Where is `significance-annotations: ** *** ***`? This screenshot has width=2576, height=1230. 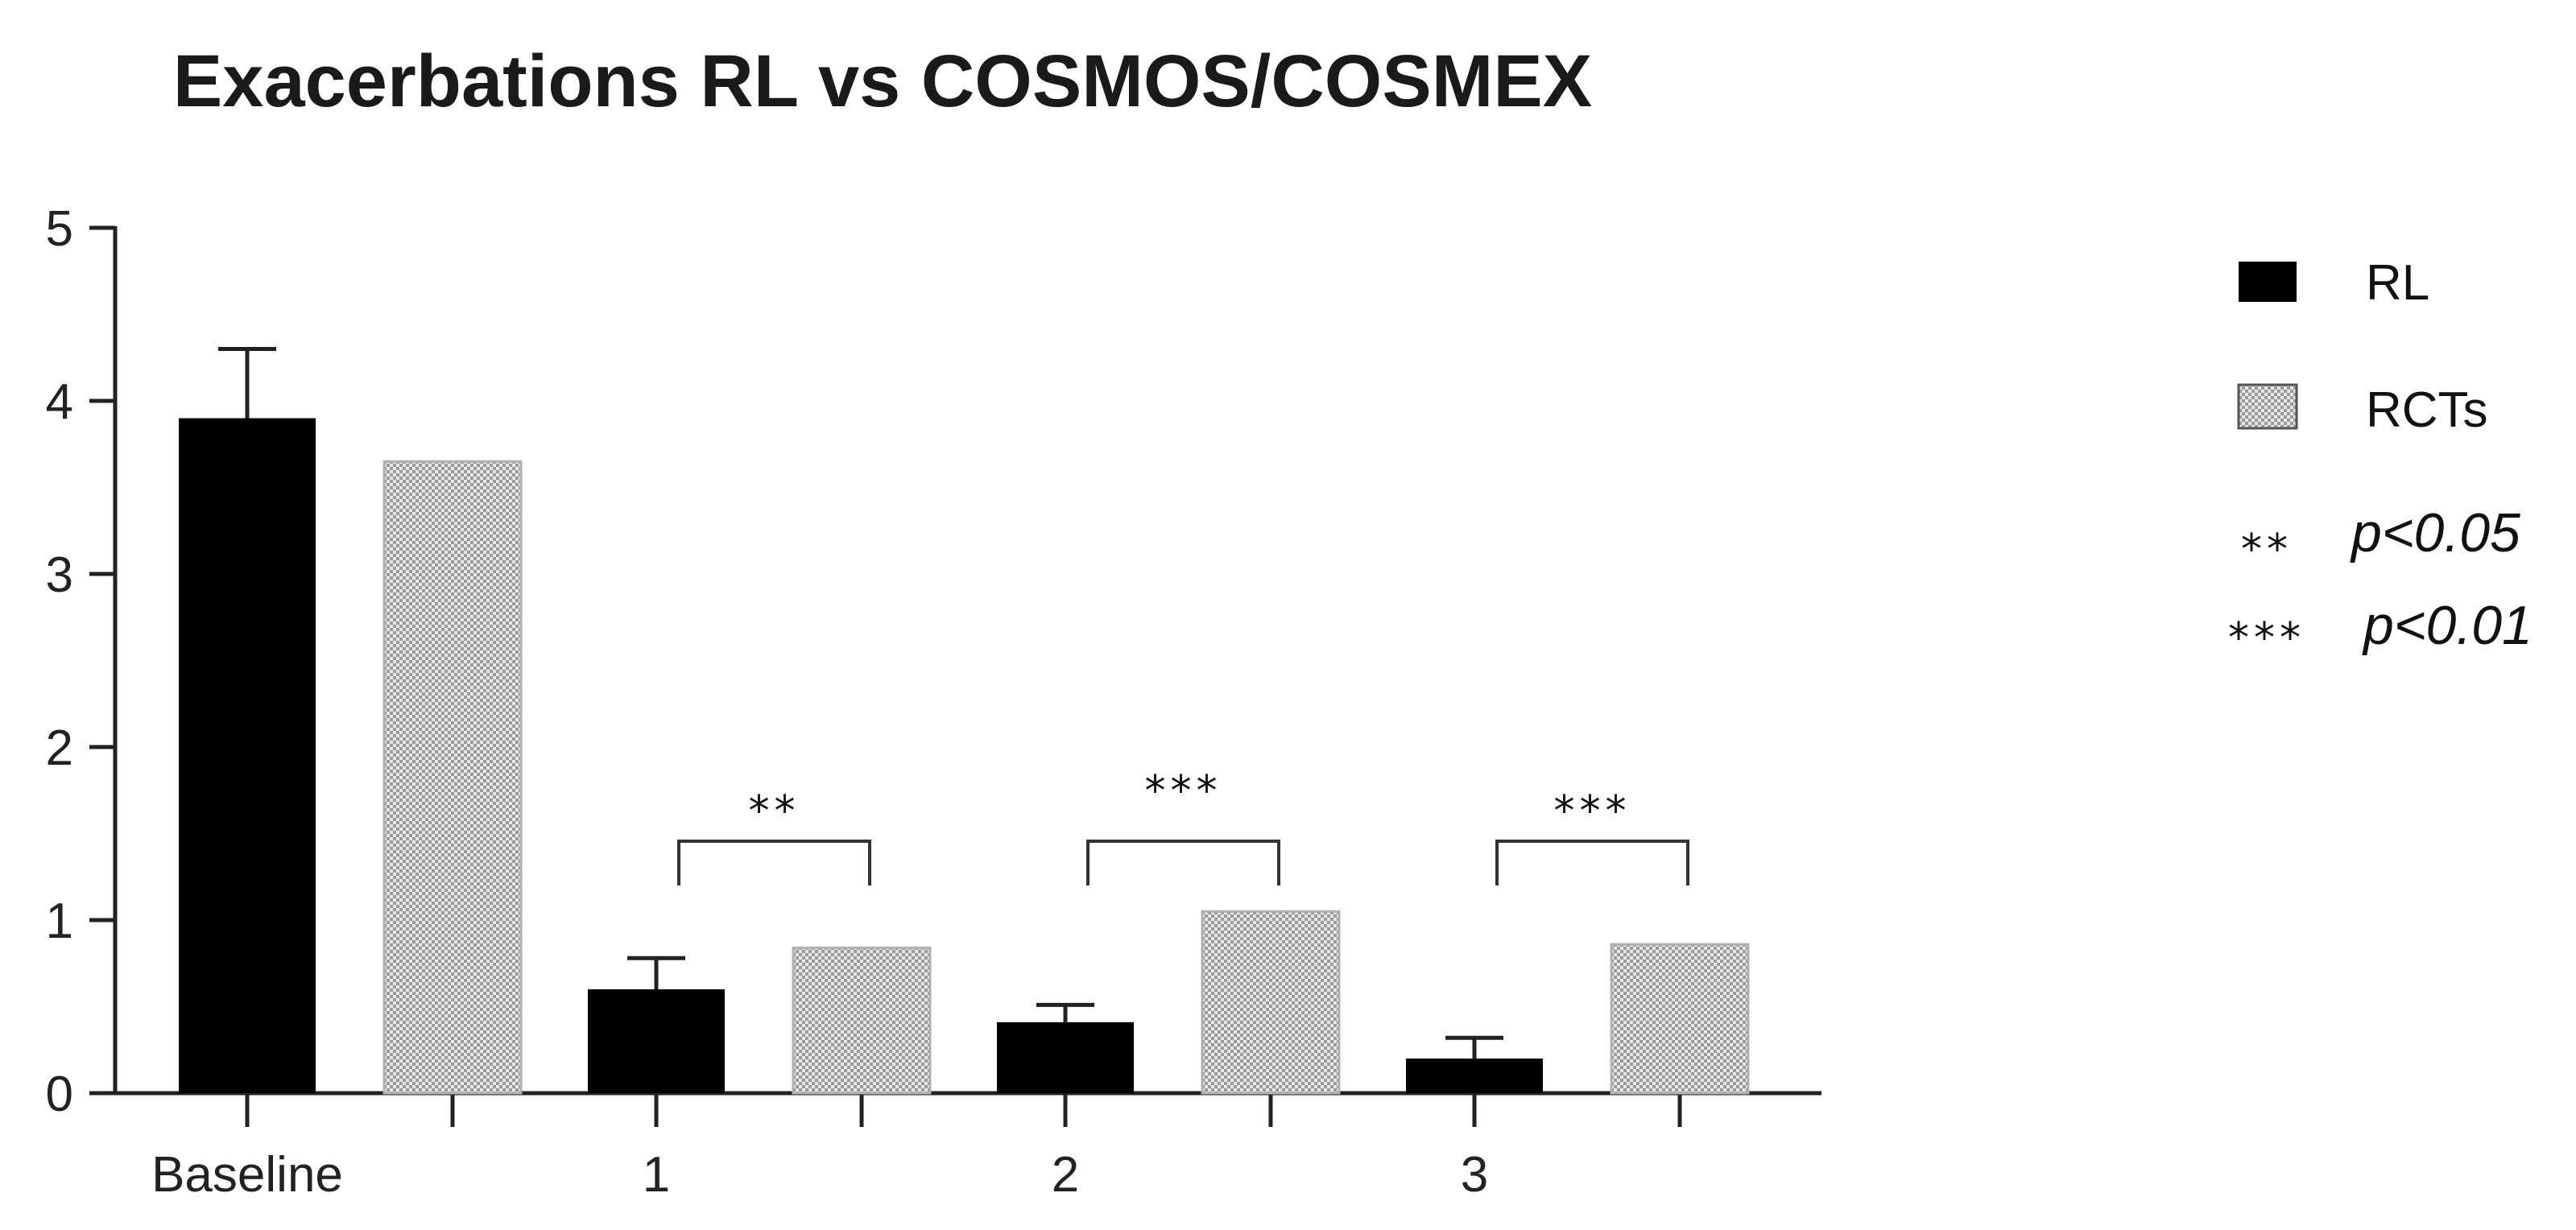 significance-annotations: ** *** *** is located at coordinates (1183, 826).